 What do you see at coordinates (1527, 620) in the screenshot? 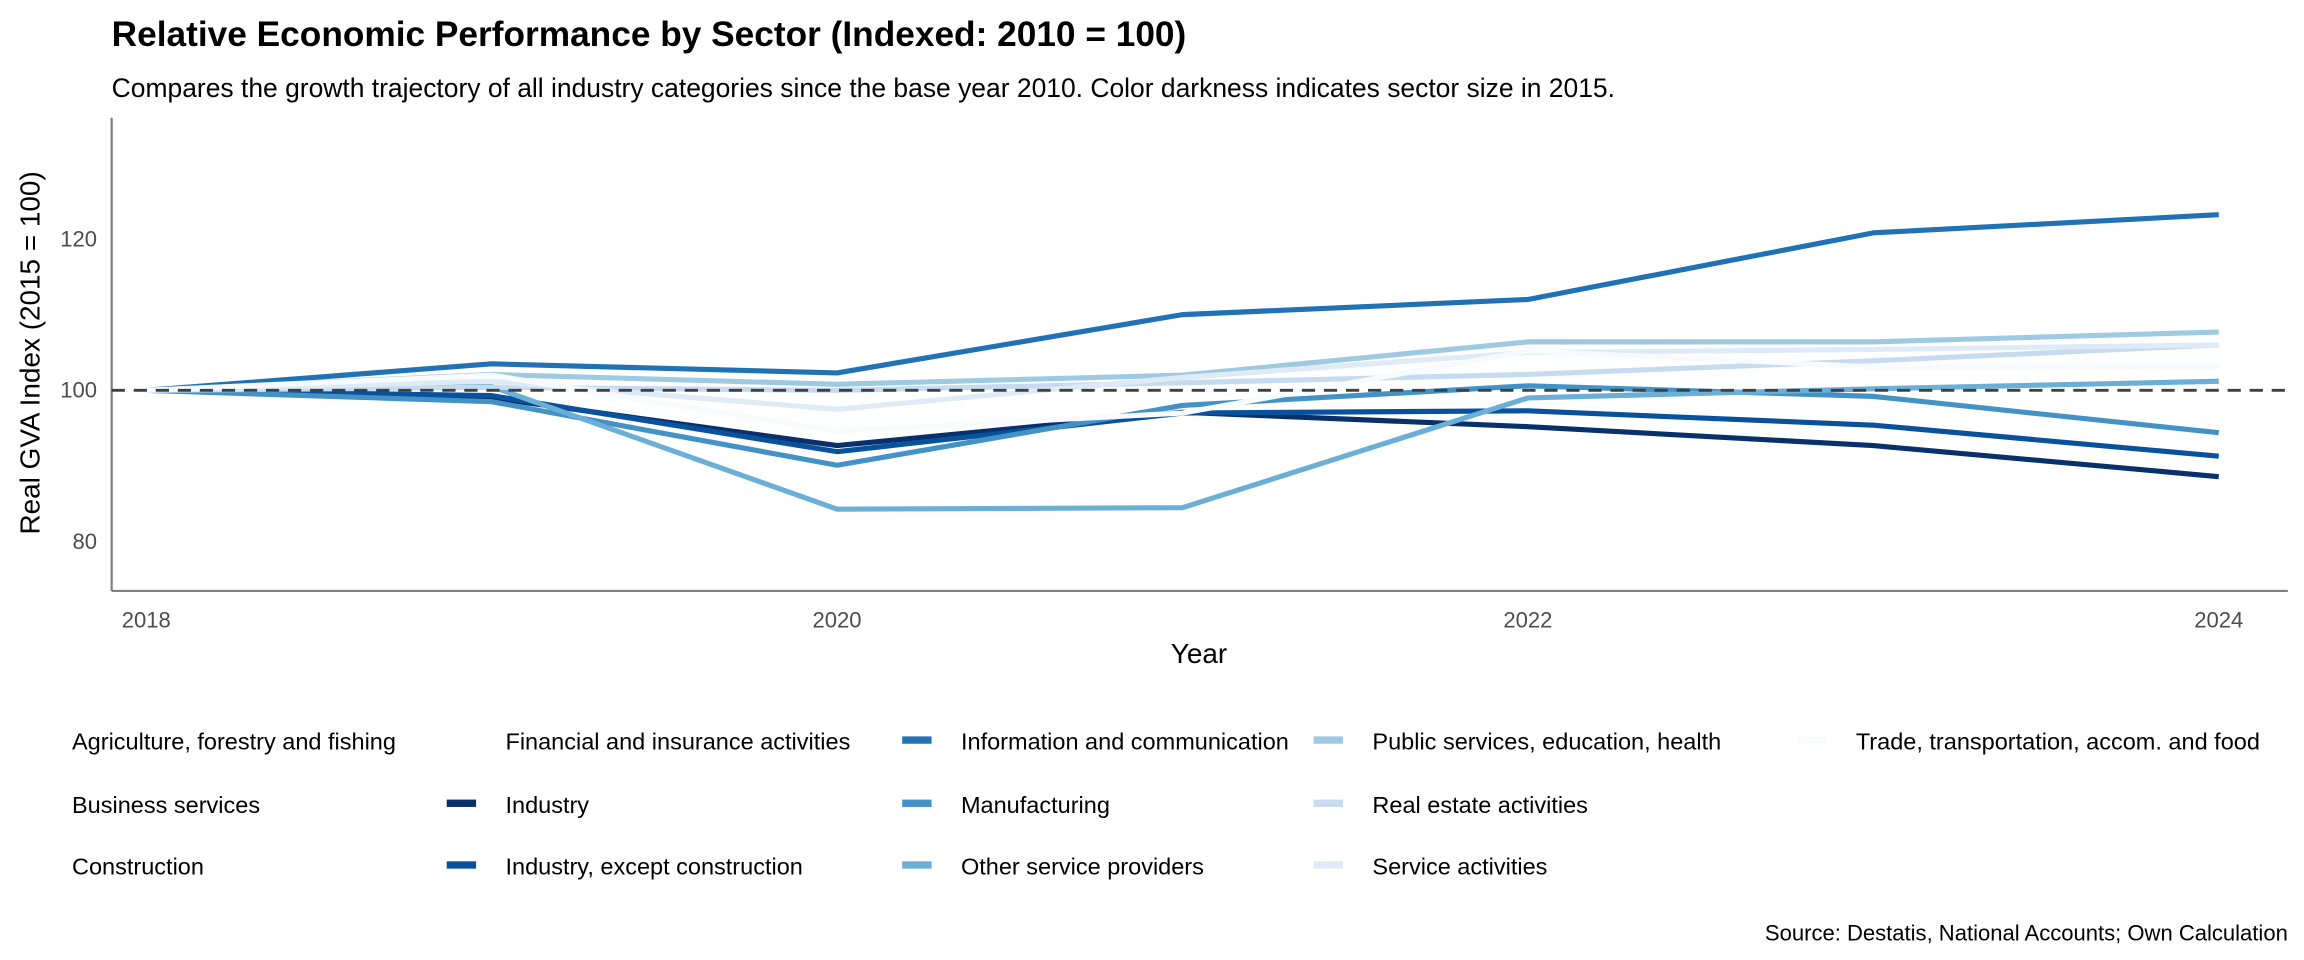
I see `x-tick-label: 2022` at bounding box center [1527, 620].